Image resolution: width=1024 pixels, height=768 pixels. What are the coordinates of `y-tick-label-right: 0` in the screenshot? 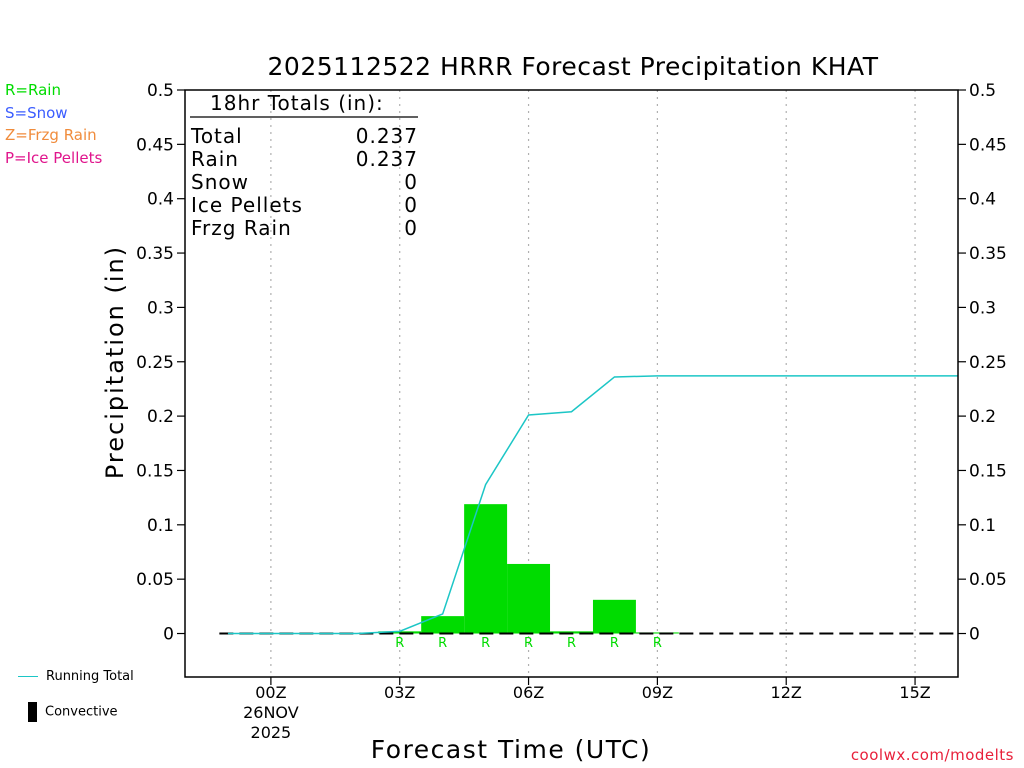 It's located at (974, 635).